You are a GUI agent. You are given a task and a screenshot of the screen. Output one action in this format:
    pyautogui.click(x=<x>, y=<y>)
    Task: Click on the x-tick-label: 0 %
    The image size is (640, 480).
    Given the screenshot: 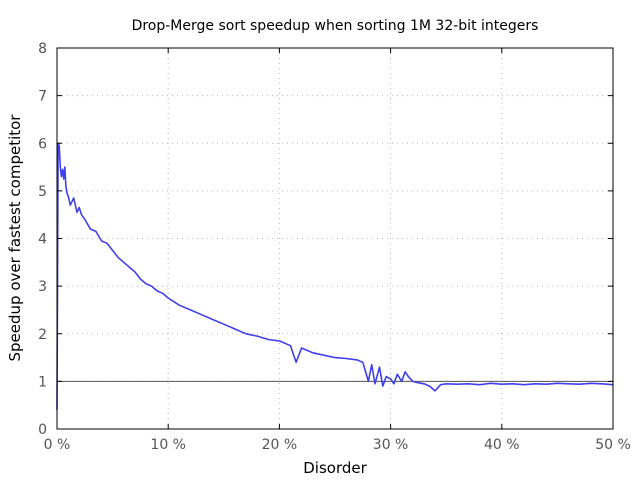 What is the action you would take?
    pyautogui.click(x=57, y=445)
    